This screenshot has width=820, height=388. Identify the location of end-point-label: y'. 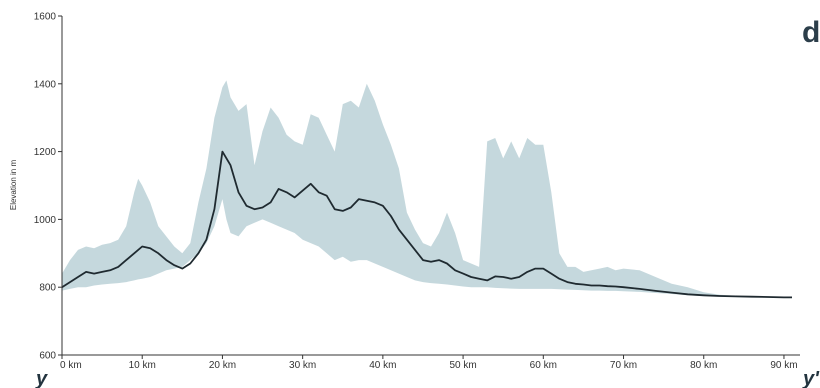
(811, 378).